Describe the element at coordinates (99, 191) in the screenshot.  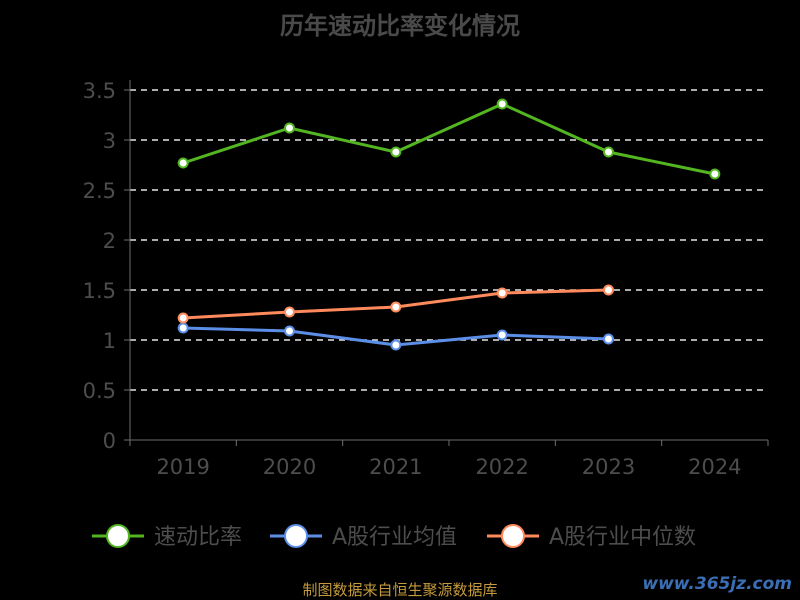
I see `y-tick-label: 2.5` at that location.